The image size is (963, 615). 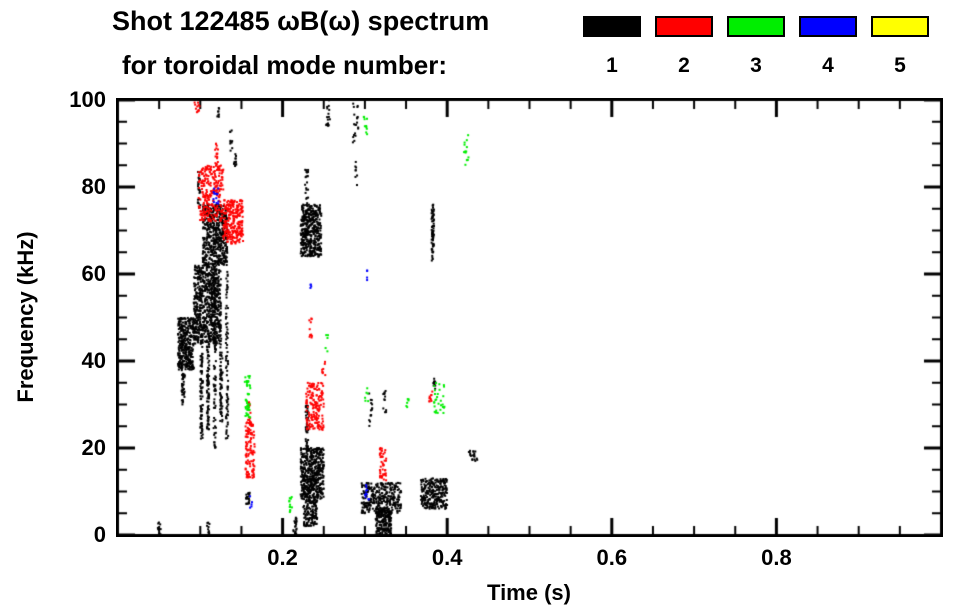 What do you see at coordinates (776, 557) in the screenshot?
I see `x-tick-label: 0.8` at bounding box center [776, 557].